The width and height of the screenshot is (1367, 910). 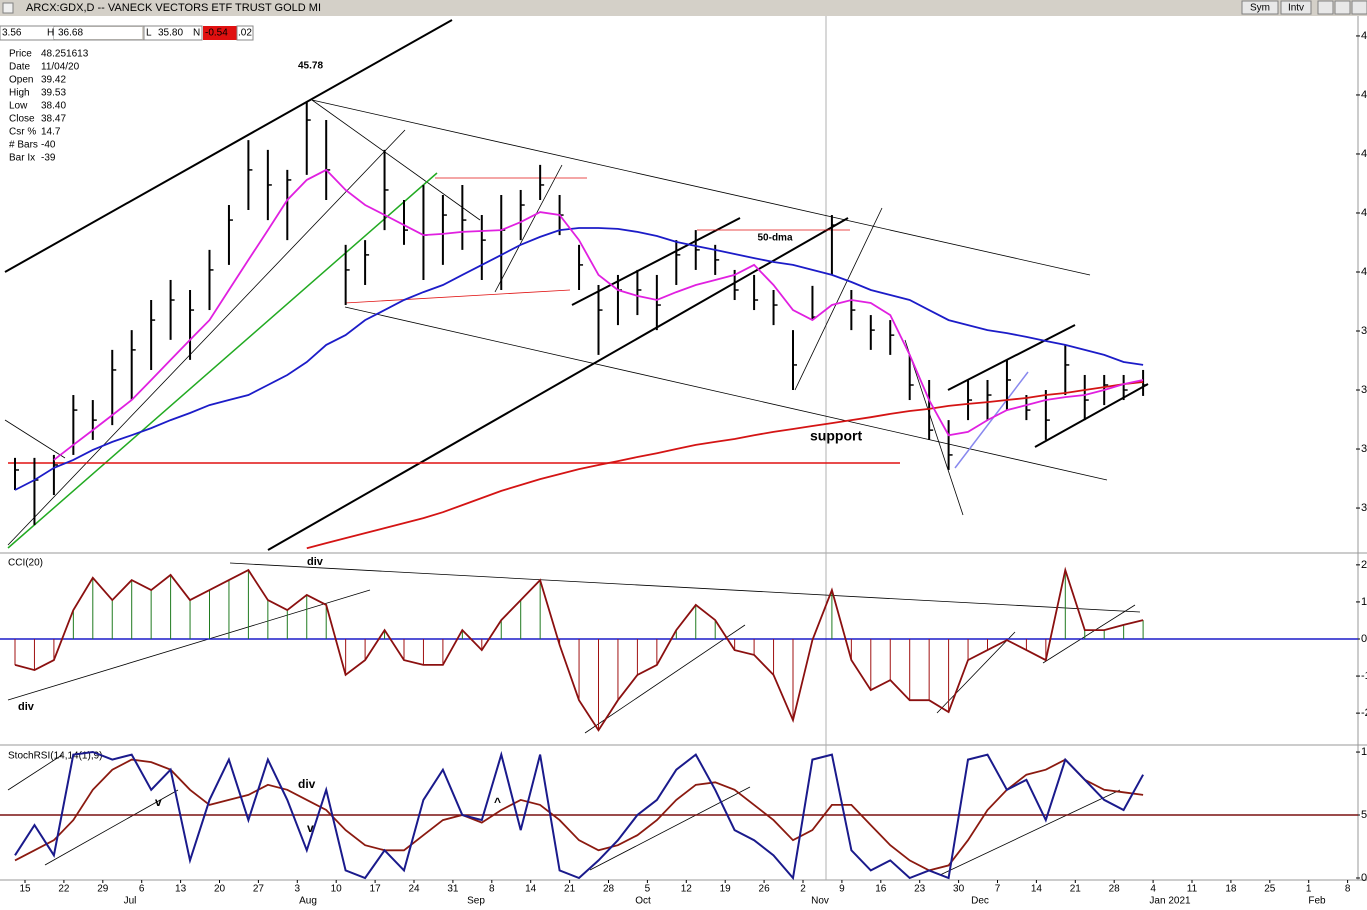 I want to click on month-label: Feb, so click(x=1317, y=901).